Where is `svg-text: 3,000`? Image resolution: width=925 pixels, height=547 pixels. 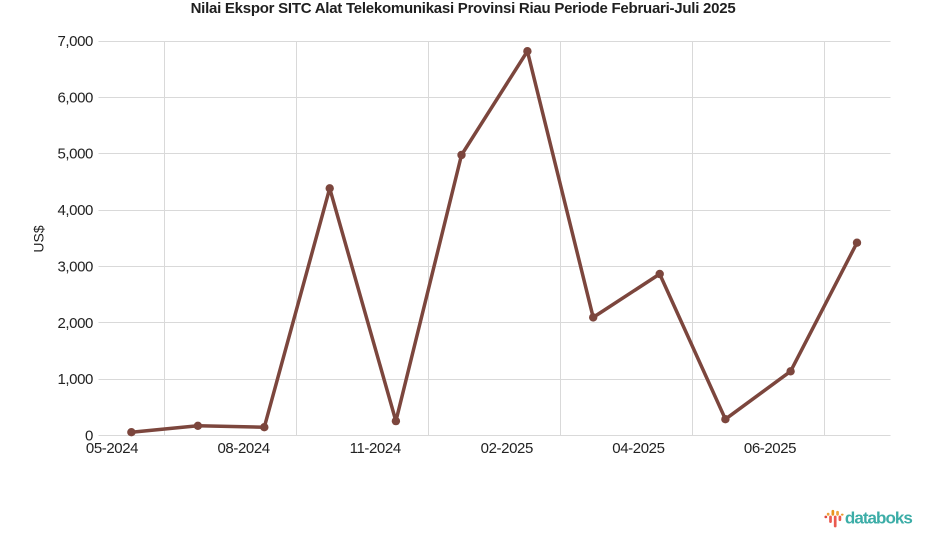
svg-text: 3,000 is located at coordinates (75, 266).